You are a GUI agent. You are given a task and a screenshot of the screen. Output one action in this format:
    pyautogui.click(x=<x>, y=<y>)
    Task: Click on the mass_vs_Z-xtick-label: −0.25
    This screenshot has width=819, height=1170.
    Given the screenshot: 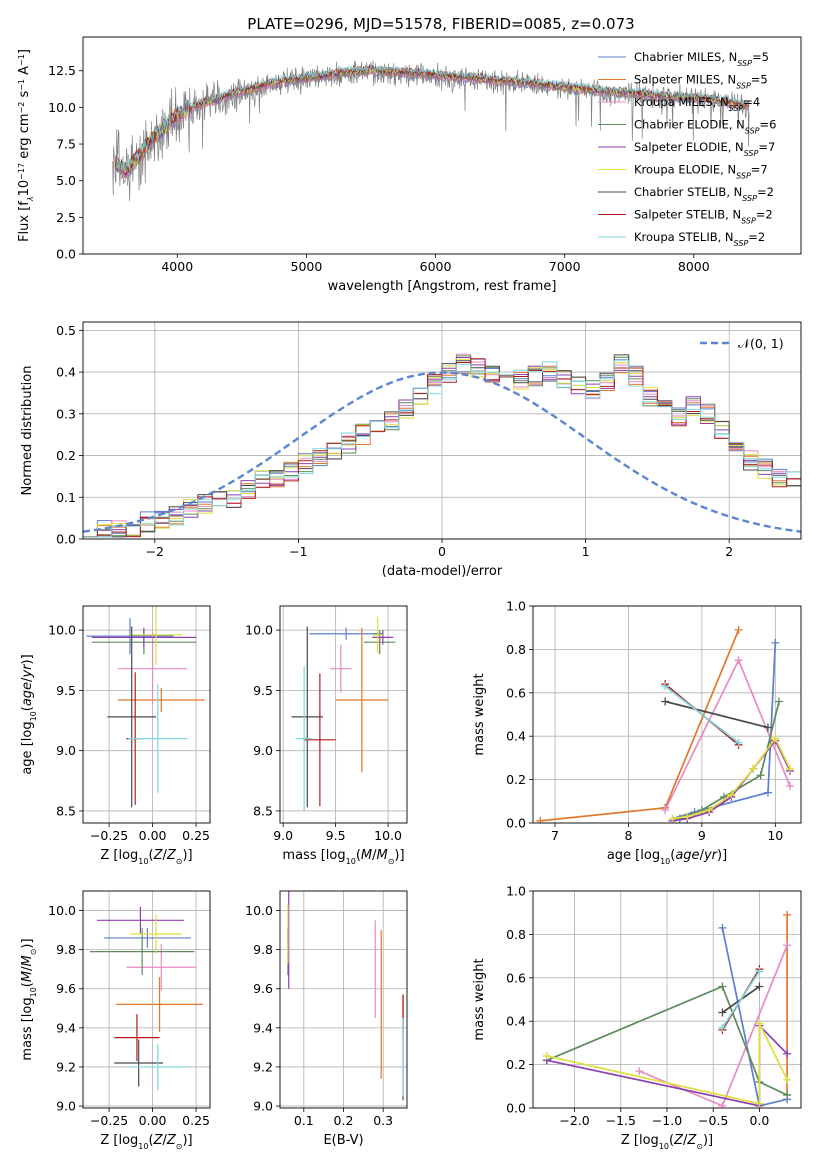 What is the action you would take?
    pyautogui.click(x=109, y=1120)
    